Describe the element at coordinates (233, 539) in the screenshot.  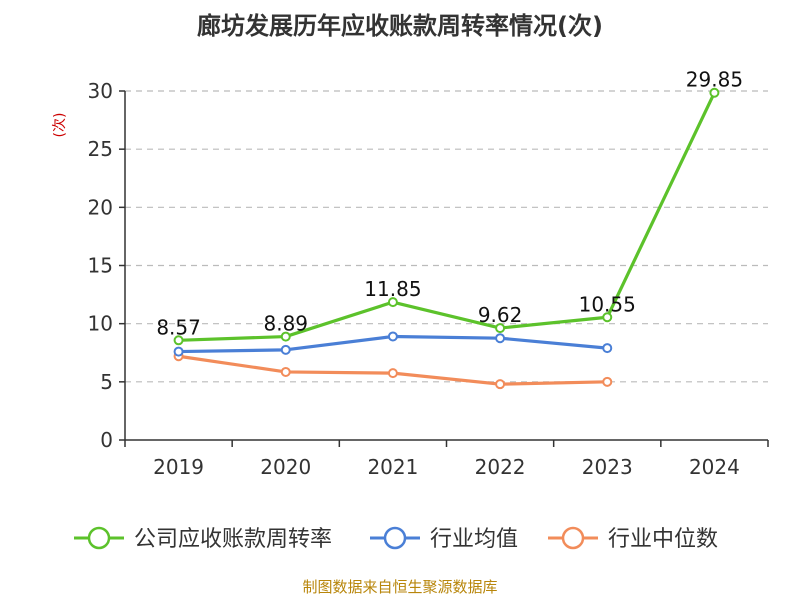
I see `legend-label: 公司应收账款周转率` at that location.